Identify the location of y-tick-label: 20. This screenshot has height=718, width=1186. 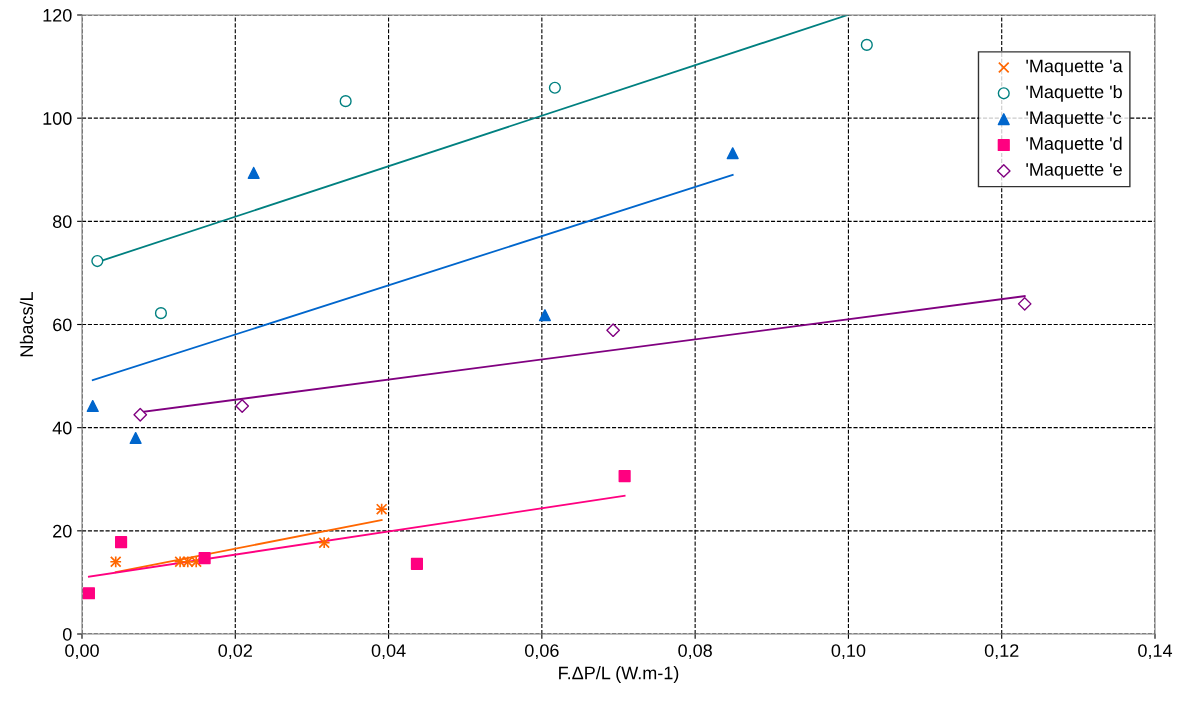
(62, 531).